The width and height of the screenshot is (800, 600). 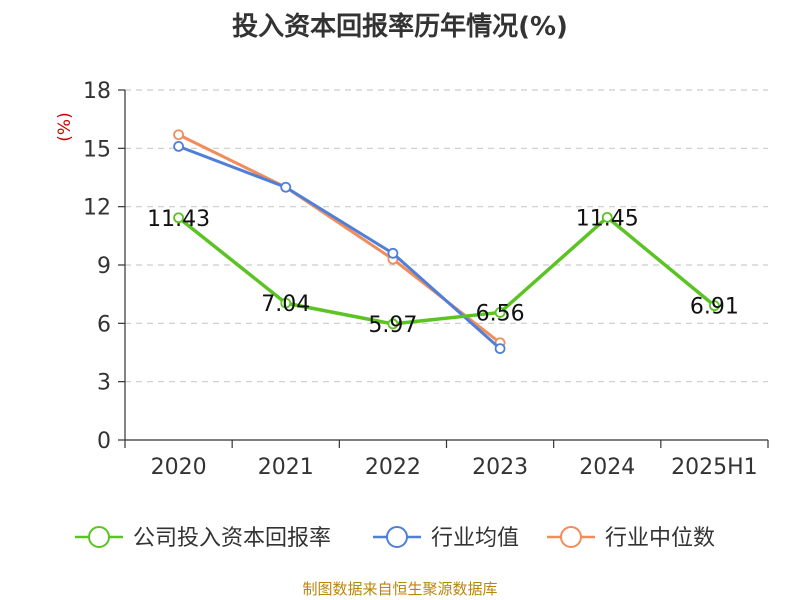 What do you see at coordinates (104, 266) in the screenshot?
I see `y-tick-label: 9` at bounding box center [104, 266].